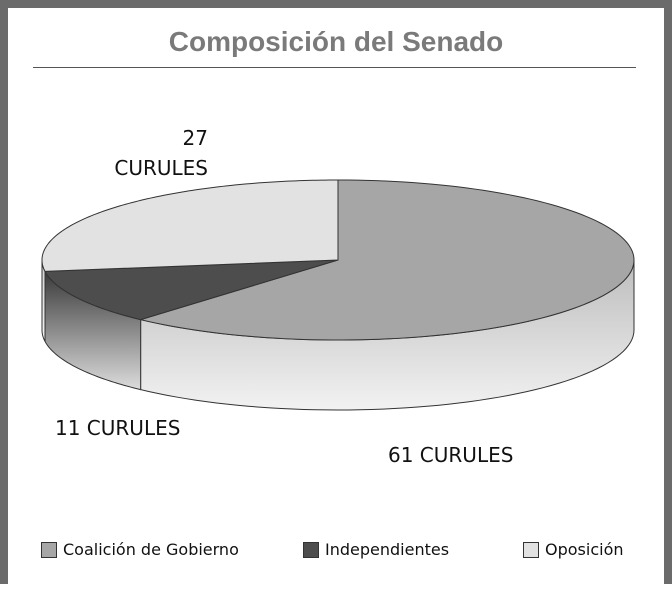 This screenshot has height=592, width=672. I want to click on legend-item: Independientes, so click(376, 549).